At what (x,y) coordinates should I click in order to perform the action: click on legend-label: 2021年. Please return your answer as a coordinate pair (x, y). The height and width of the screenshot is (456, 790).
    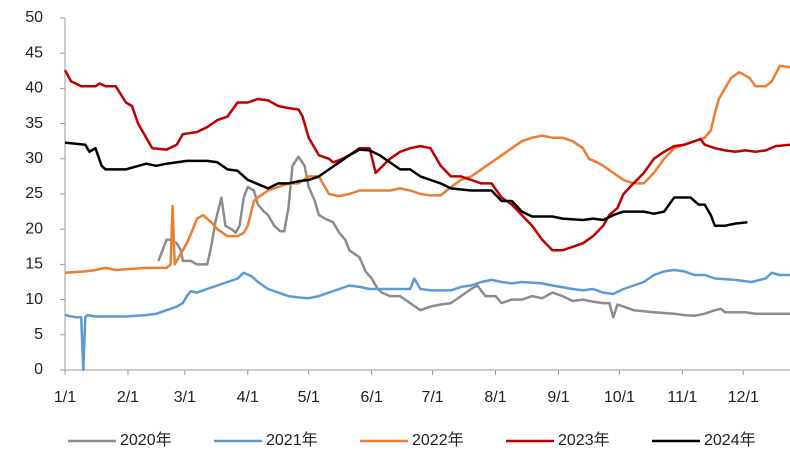
    Looking at the image, I should click on (292, 440).